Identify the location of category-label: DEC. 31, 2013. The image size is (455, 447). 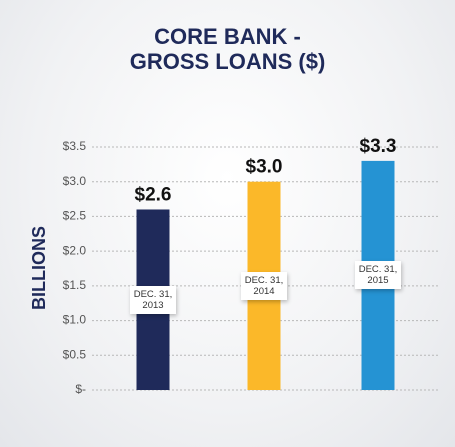
(153, 299).